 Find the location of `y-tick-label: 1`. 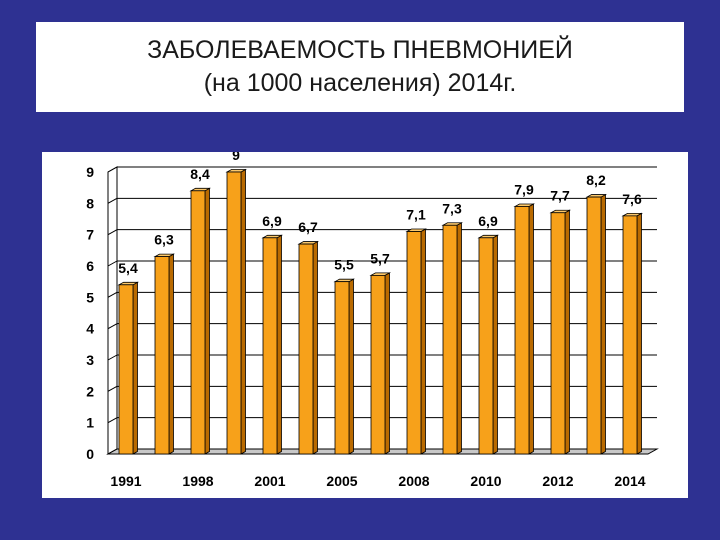

y-tick-label: 1 is located at coordinates (90, 423).